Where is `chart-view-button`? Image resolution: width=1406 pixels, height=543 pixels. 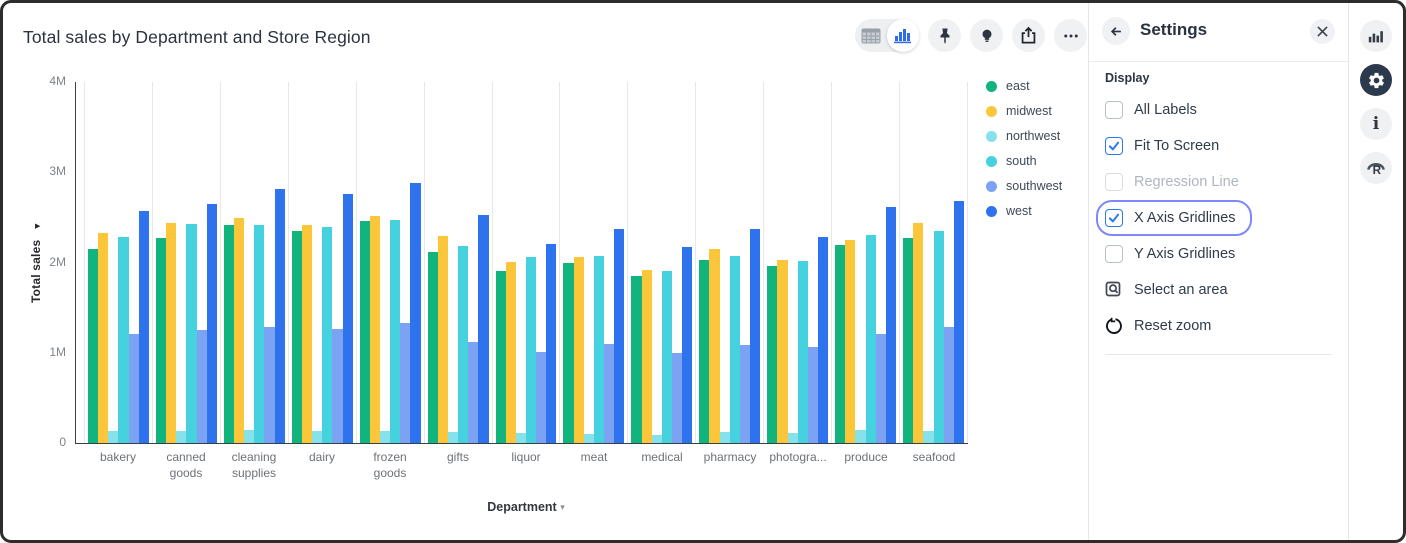 chart-view-button is located at coordinates (902, 35).